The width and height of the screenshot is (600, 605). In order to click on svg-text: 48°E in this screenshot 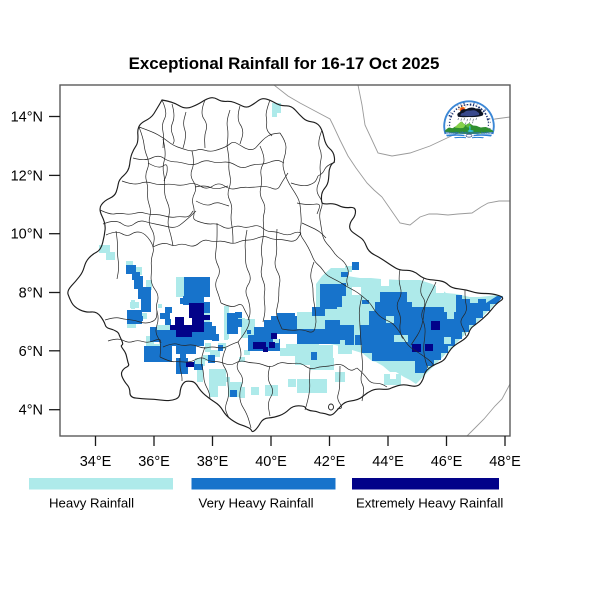, I will do `click(505, 462)`.